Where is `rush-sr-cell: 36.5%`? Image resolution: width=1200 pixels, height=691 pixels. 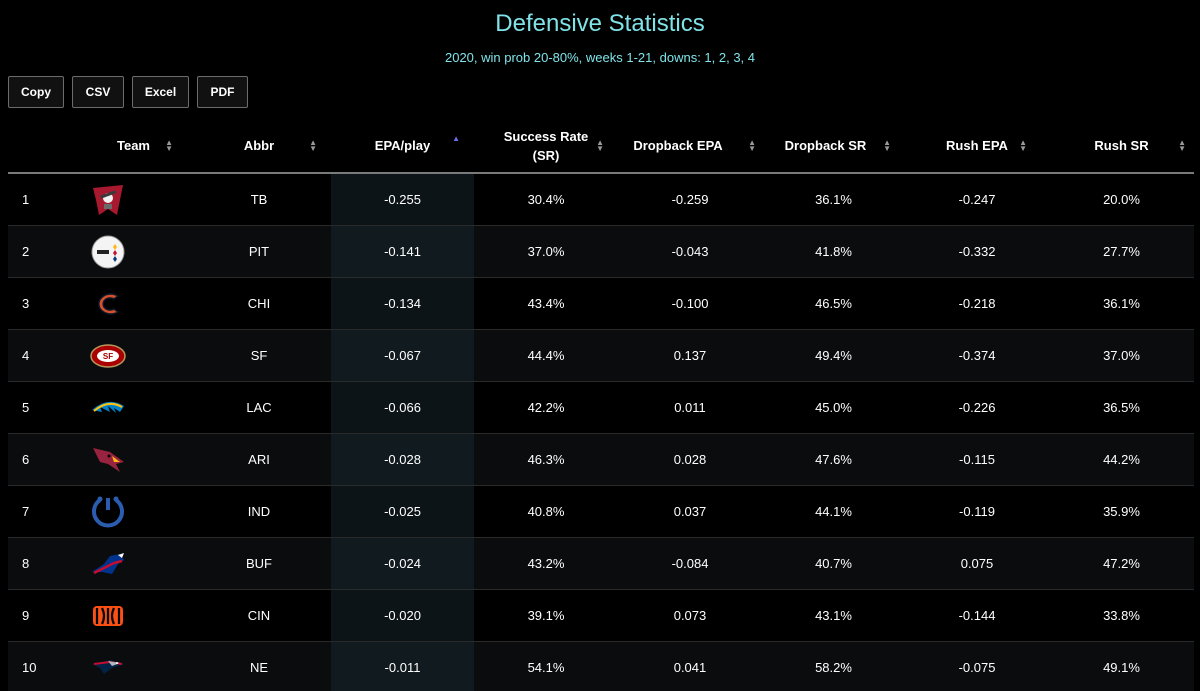
rush-sr-cell: 36.5% is located at coordinates (1121, 407).